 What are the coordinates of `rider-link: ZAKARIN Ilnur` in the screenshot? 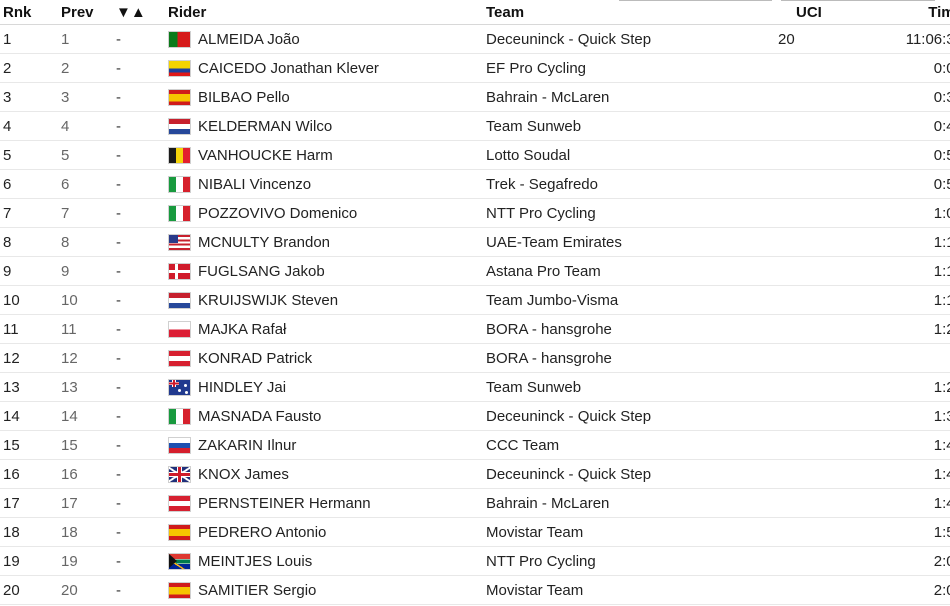 It's located at (247, 445).